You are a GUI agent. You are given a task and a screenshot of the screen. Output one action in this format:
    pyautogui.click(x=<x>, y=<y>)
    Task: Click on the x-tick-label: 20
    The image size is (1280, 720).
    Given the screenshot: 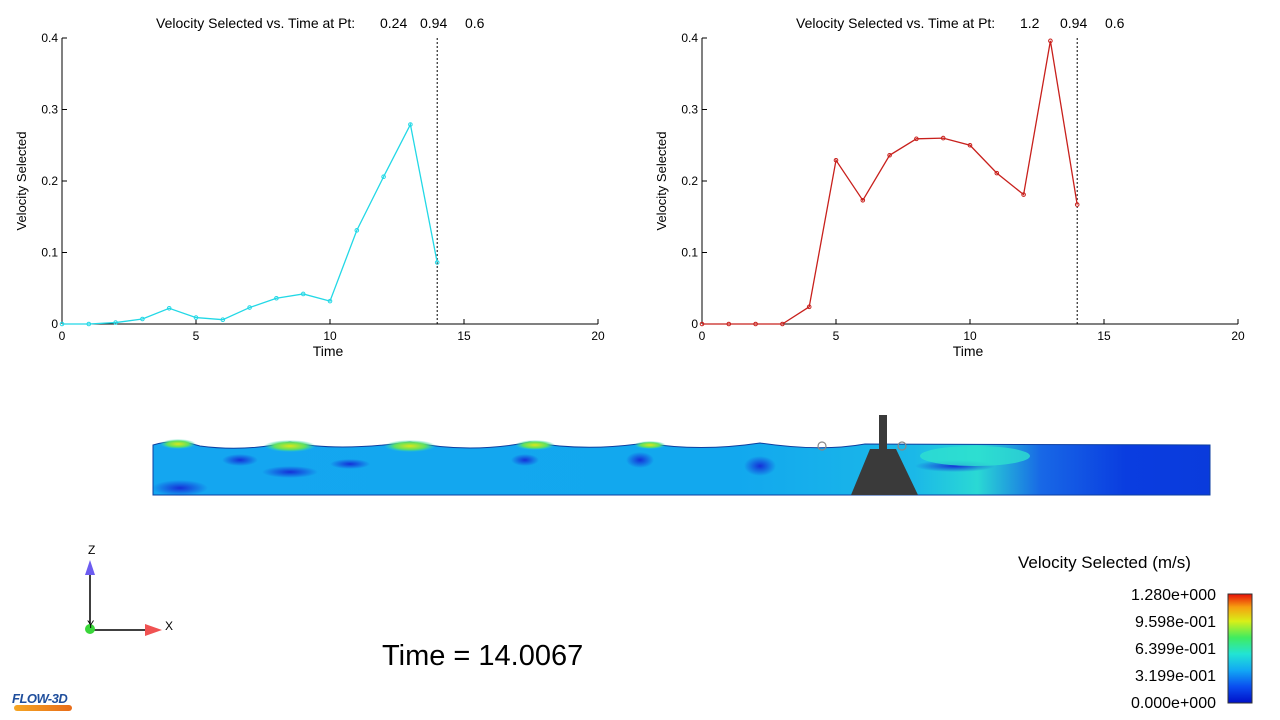 What is the action you would take?
    pyautogui.click(x=598, y=336)
    